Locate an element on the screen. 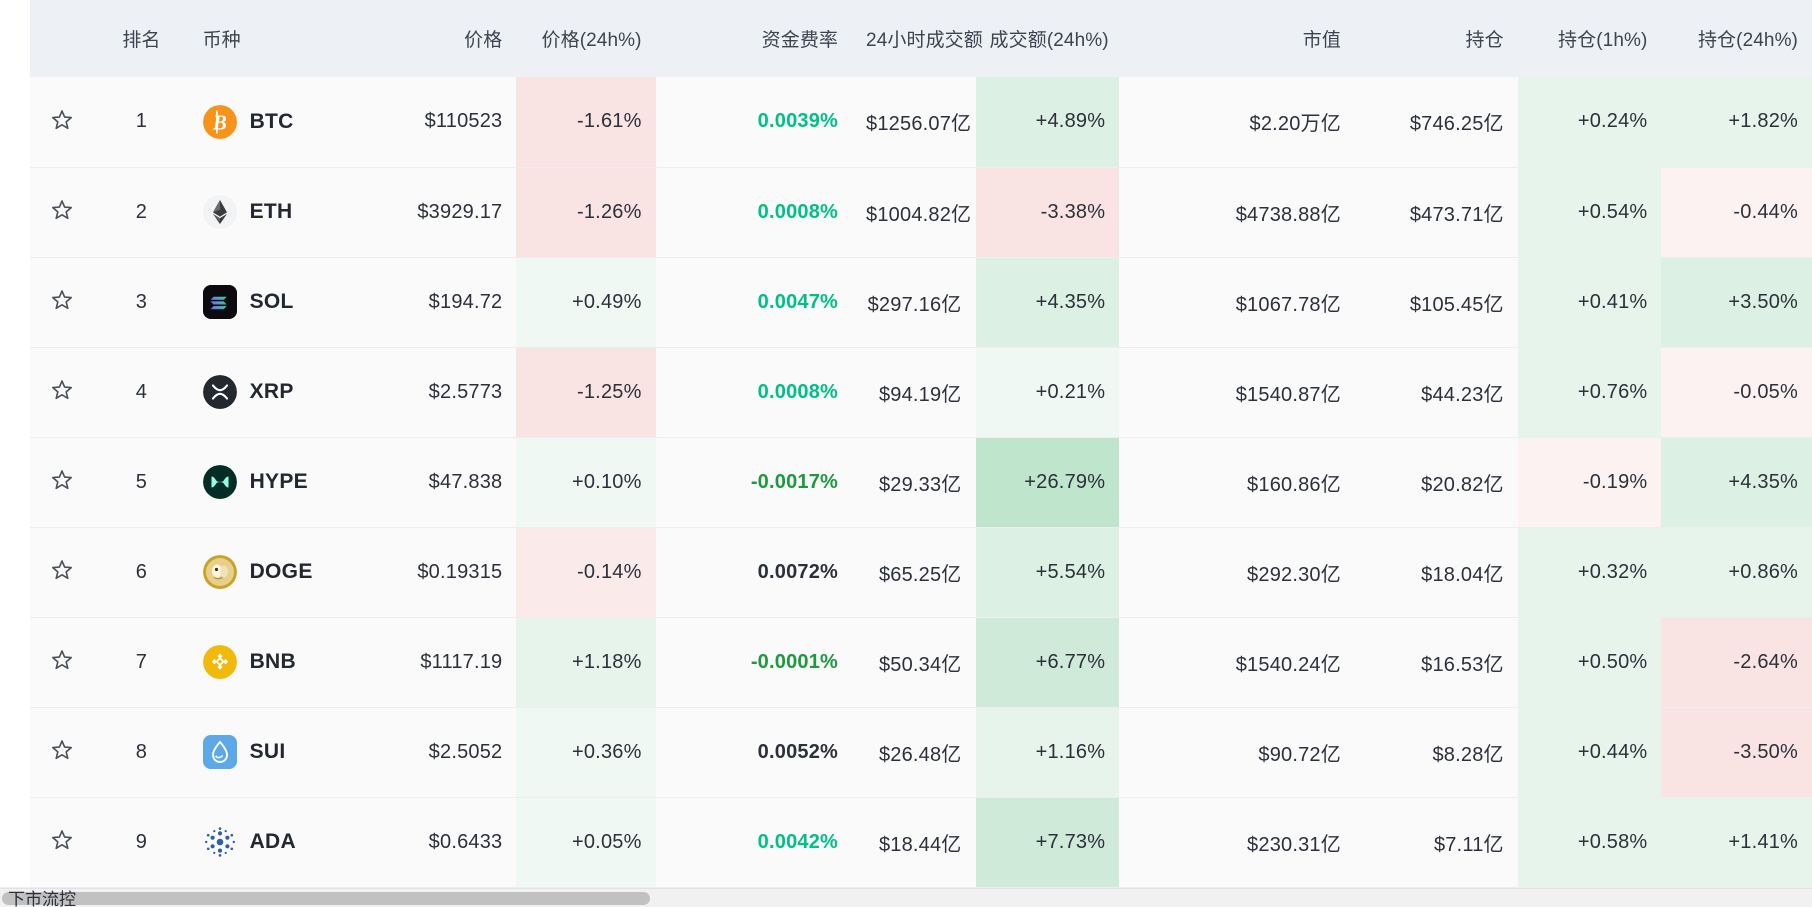 This screenshot has width=1812, height=907. oi-change-1h-cell: +0.76% is located at coordinates (1589, 392).